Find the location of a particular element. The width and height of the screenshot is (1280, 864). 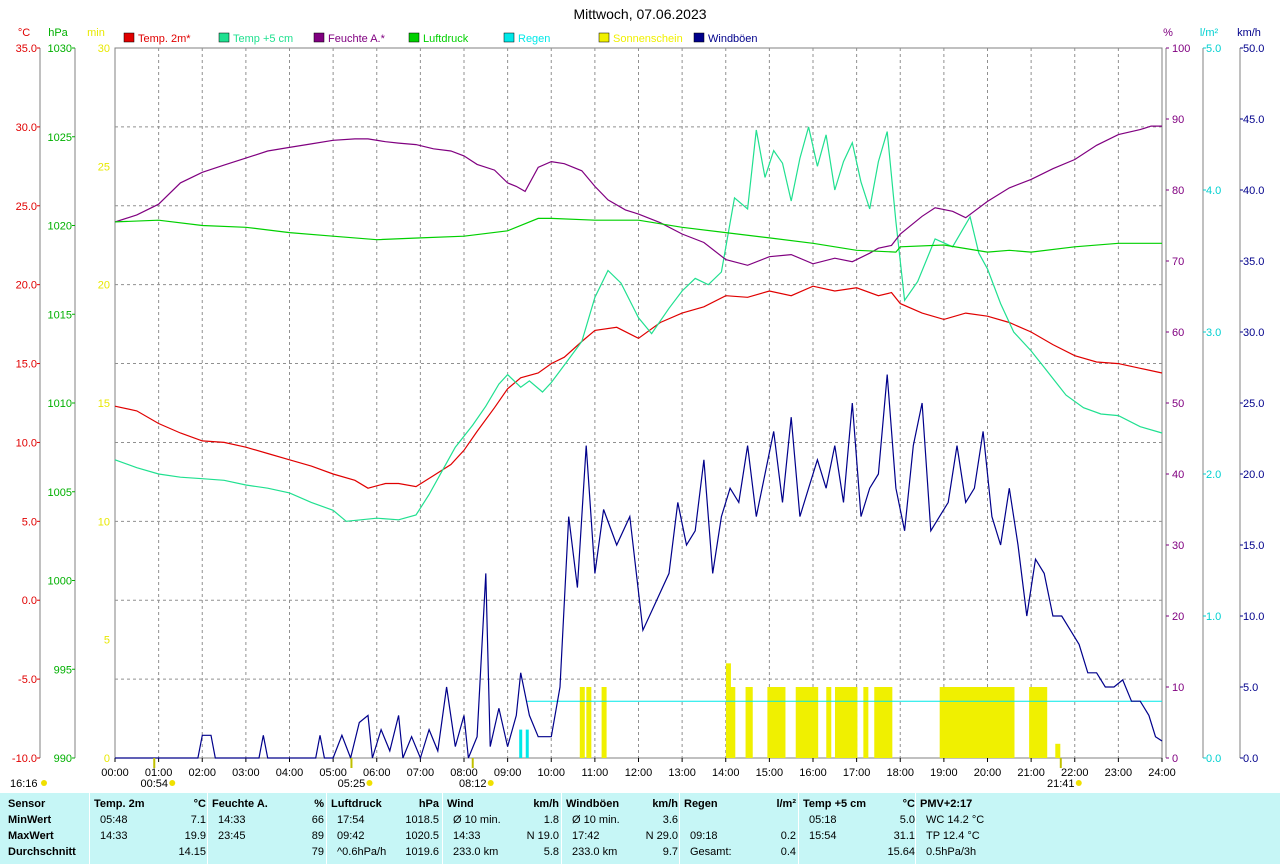

stats-cell-label: 17:42 is located at coordinates (586, 836).